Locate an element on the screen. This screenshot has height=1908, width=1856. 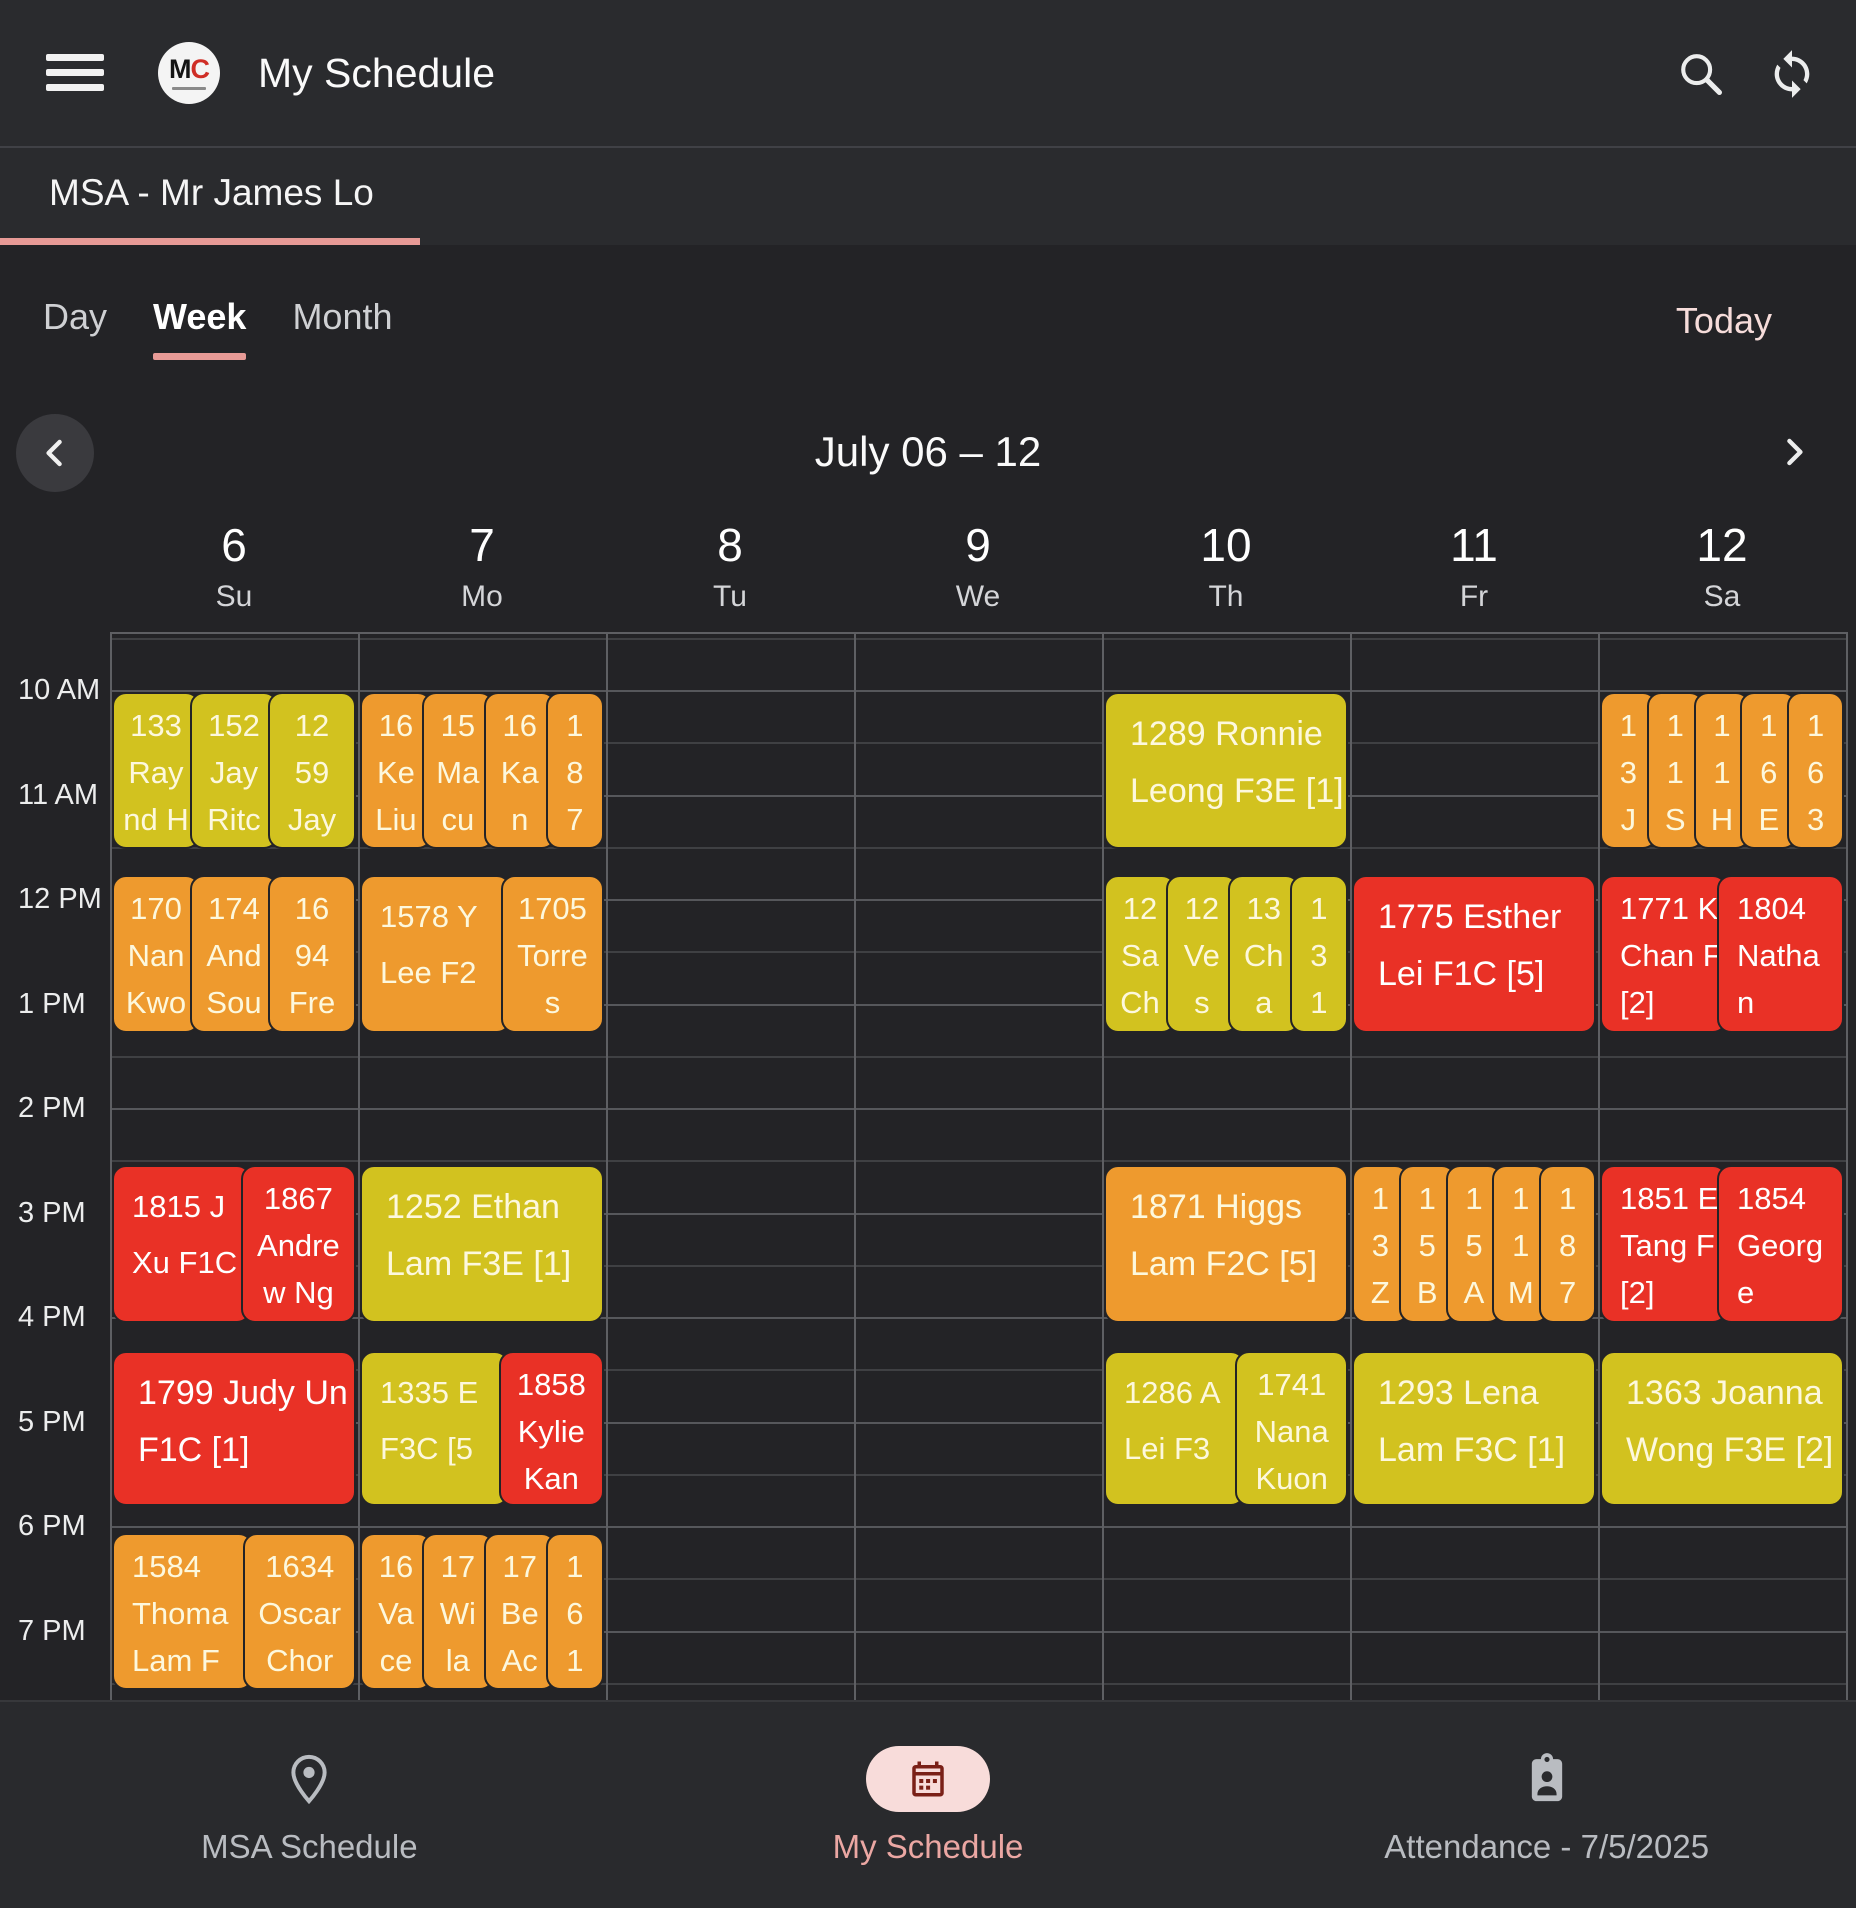
gridline-vertical is located at coordinates (1351, 1166).